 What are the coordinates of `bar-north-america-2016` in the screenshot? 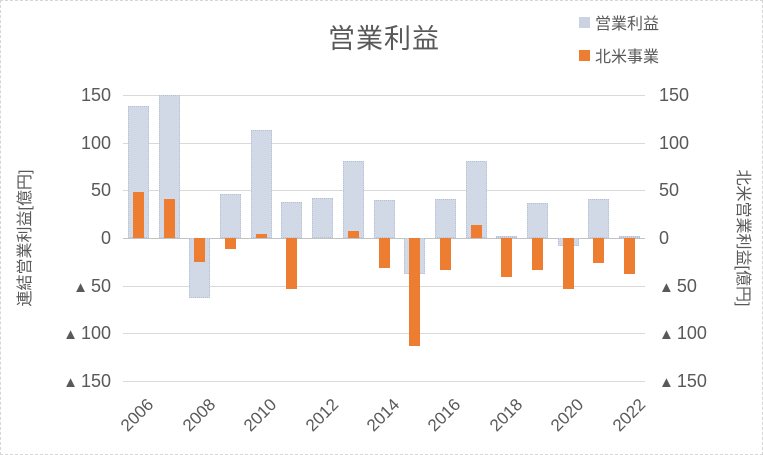 It's located at (445, 254).